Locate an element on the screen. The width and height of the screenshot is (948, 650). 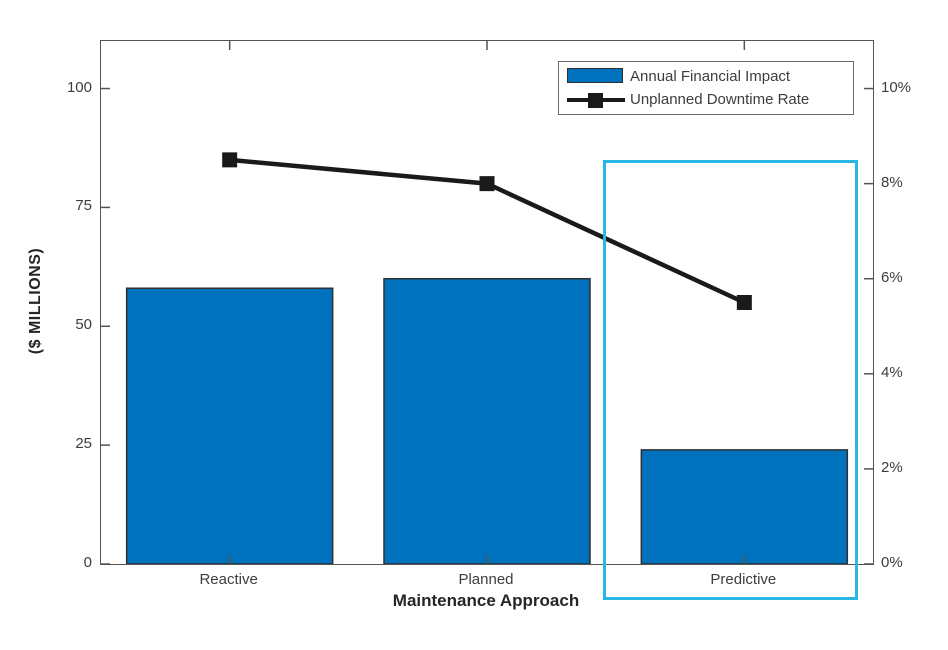
right-axis-tick-label: 10% is located at coordinates (896, 87).